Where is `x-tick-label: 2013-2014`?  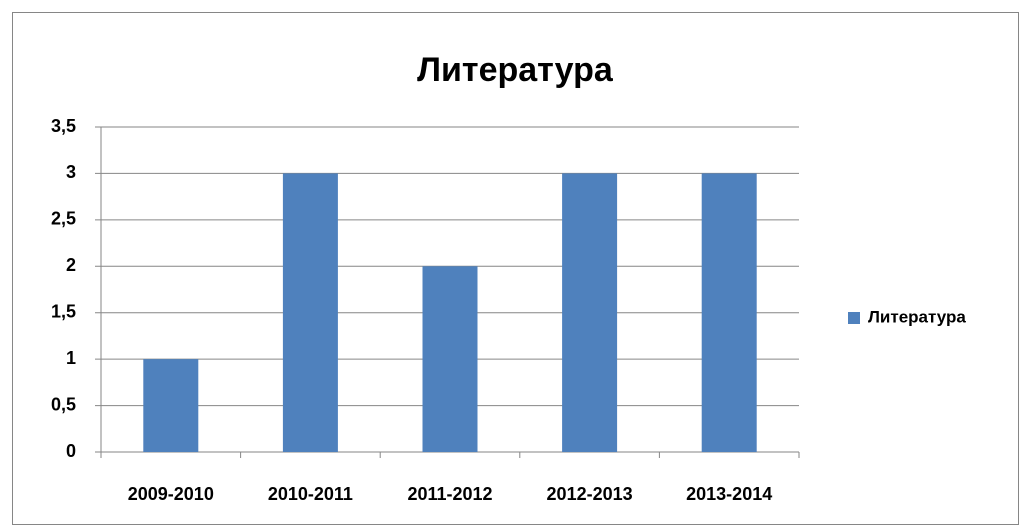
x-tick-label: 2013-2014 is located at coordinates (729, 494).